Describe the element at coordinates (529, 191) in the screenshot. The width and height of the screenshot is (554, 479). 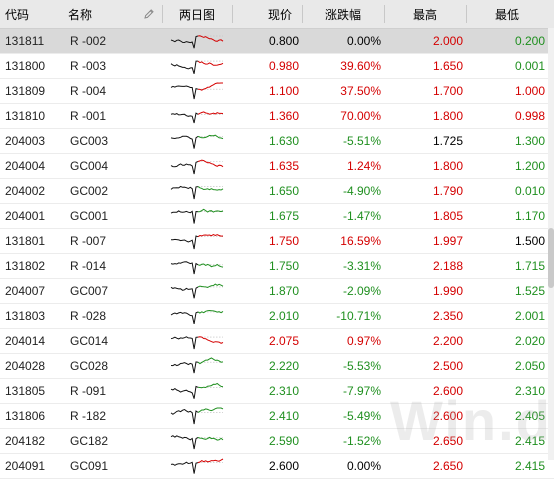
I see `low-value: 0.010` at that location.